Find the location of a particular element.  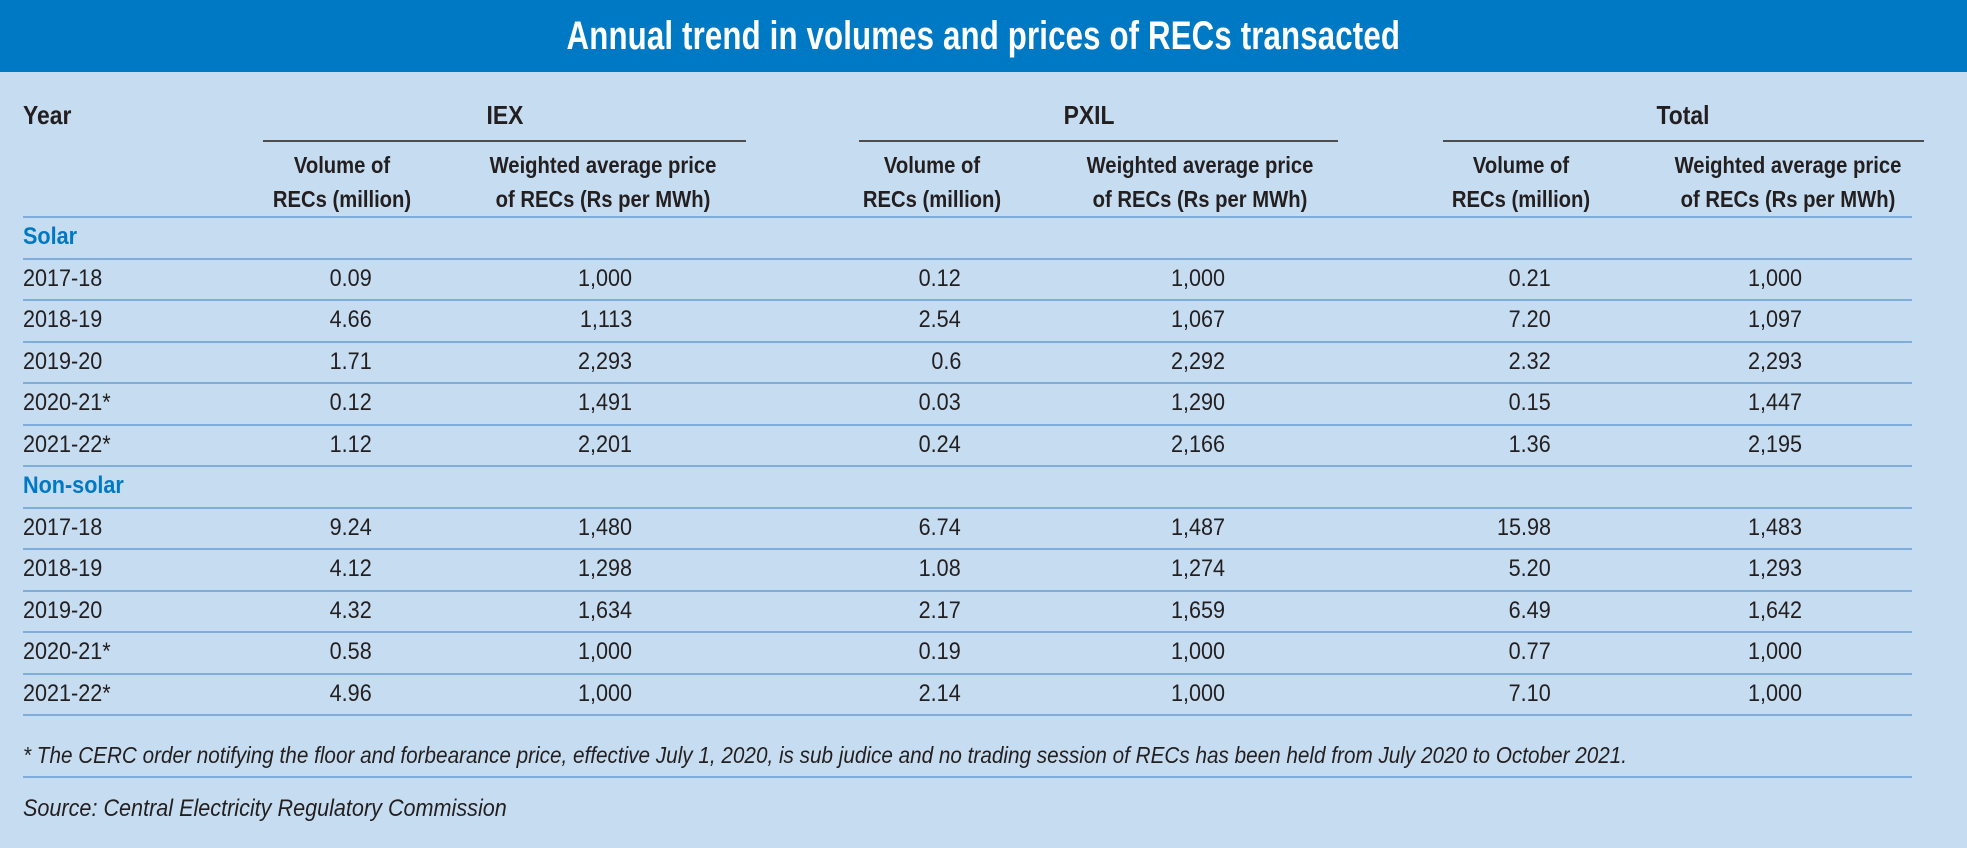

cell-total-vol: 0.15 is located at coordinates (1529, 402).